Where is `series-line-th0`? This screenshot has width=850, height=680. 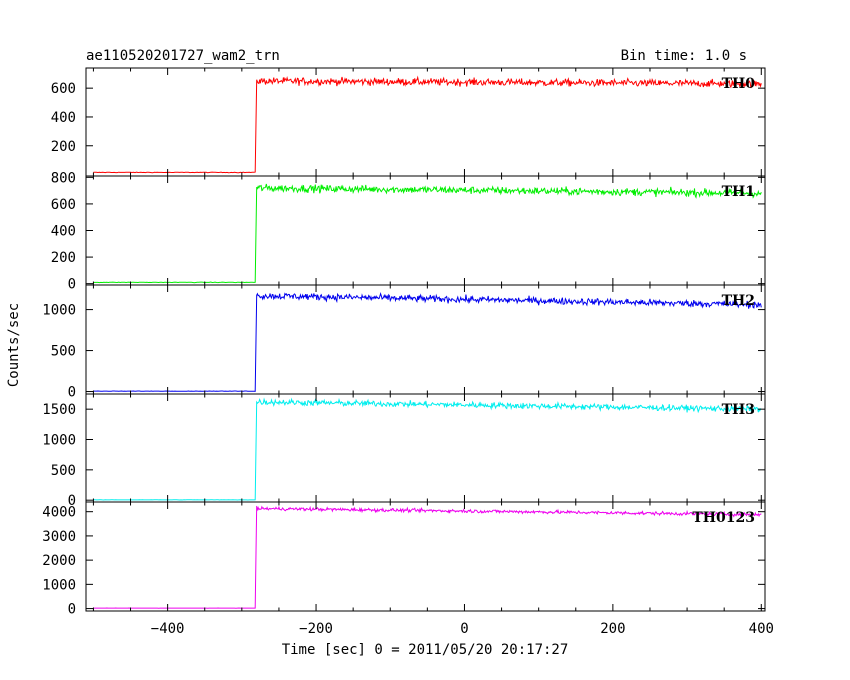 series-line-th0 is located at coordinates (427, 124).